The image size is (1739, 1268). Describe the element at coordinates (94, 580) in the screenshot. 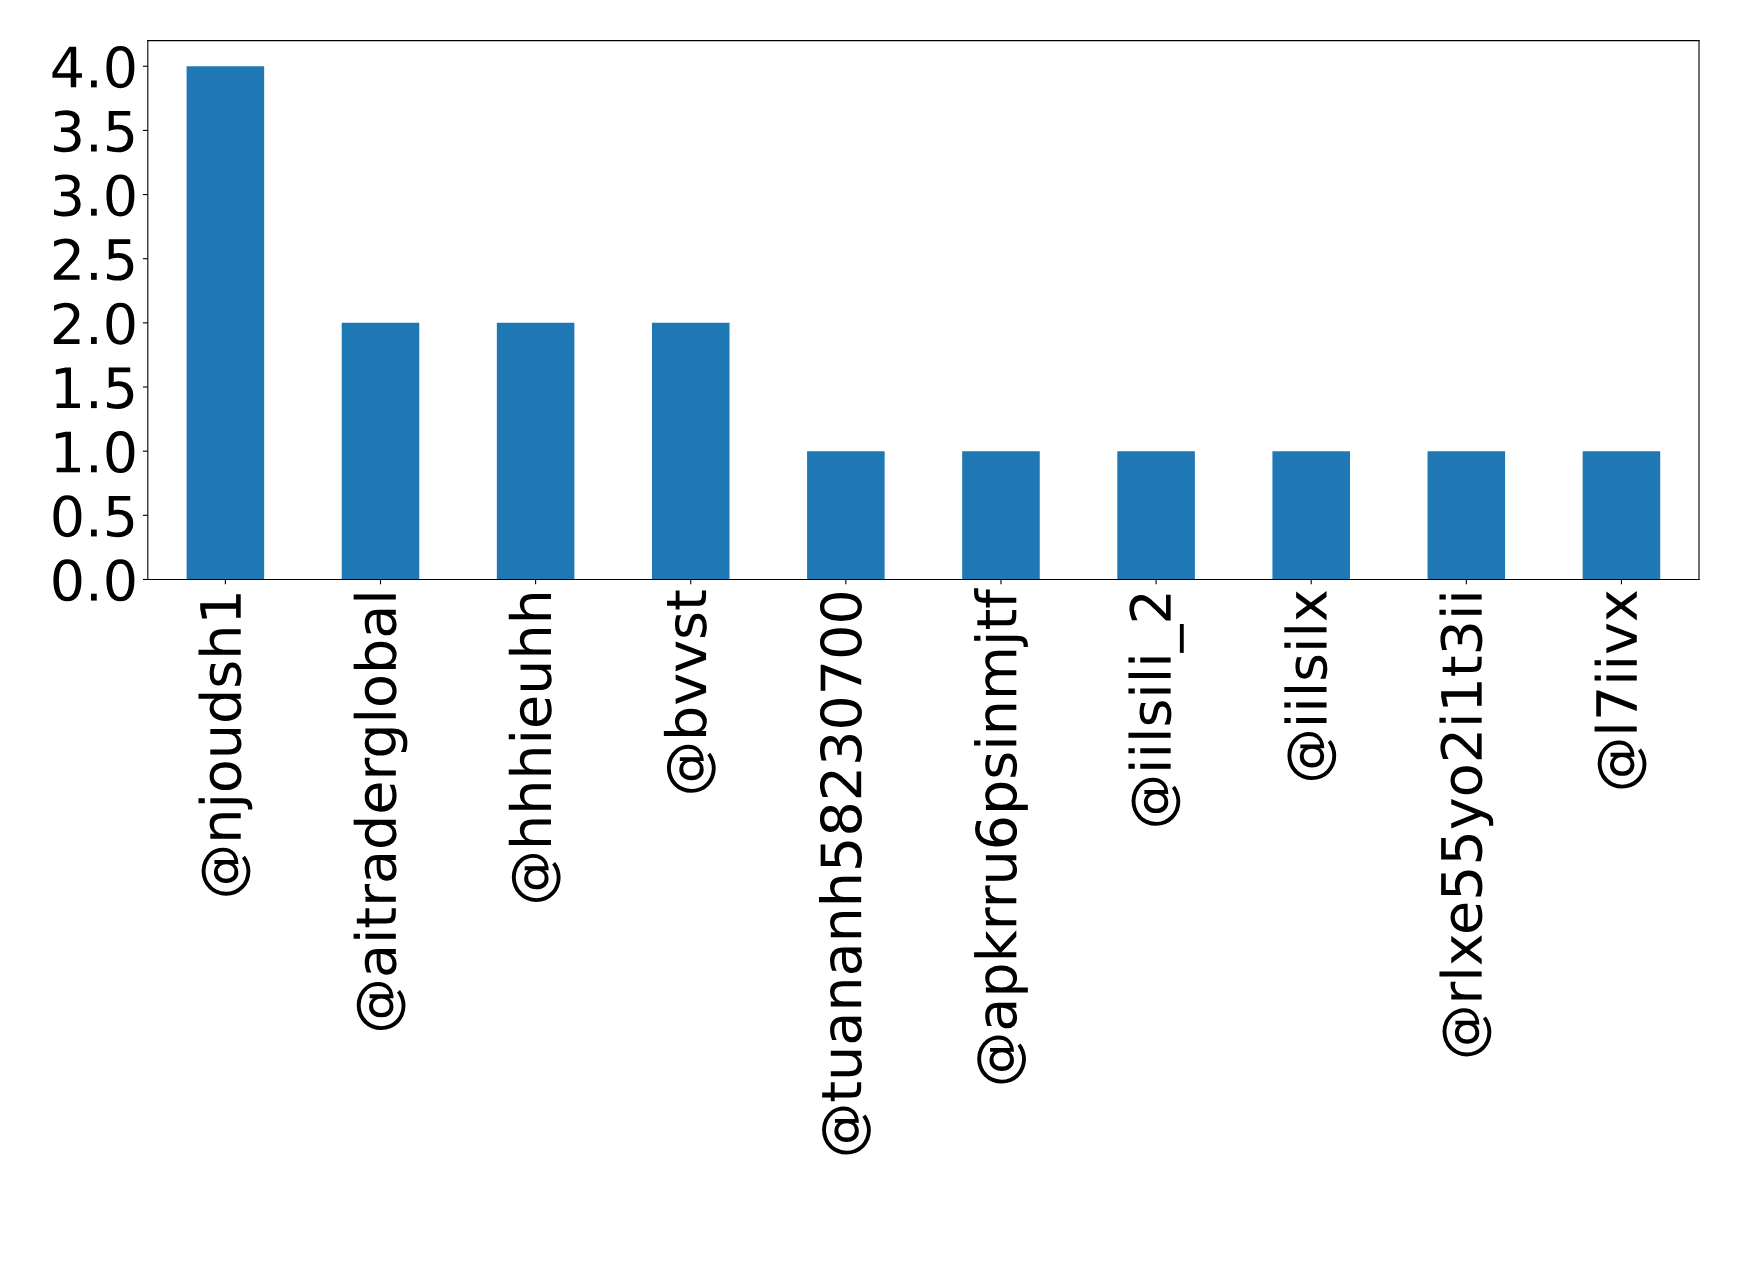

I see `y-tick-label: 0.0` at that location.